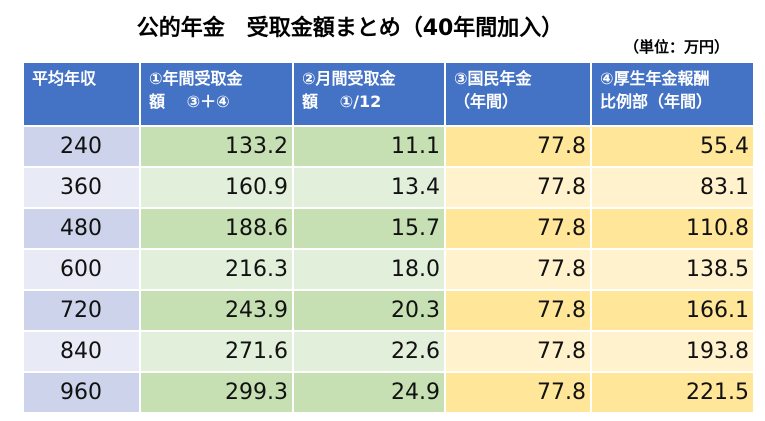  What do you see at coordinates (81, 269) in the screenshot?
I see `cell-average-income: 600` at bounding box center [81, 269].